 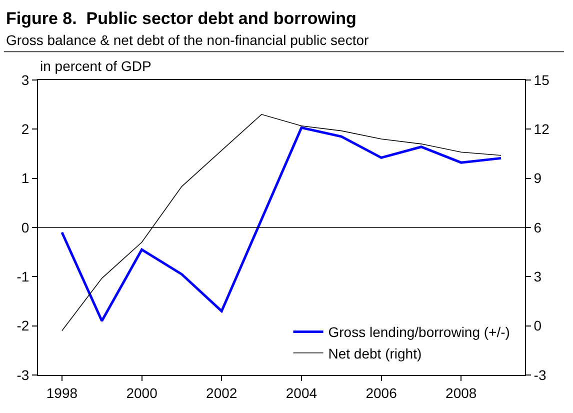 What do you see at coordinates (382, 392) in the screenshot?
I see `x-tick-label: 2006` at bounding box center [382, 392].